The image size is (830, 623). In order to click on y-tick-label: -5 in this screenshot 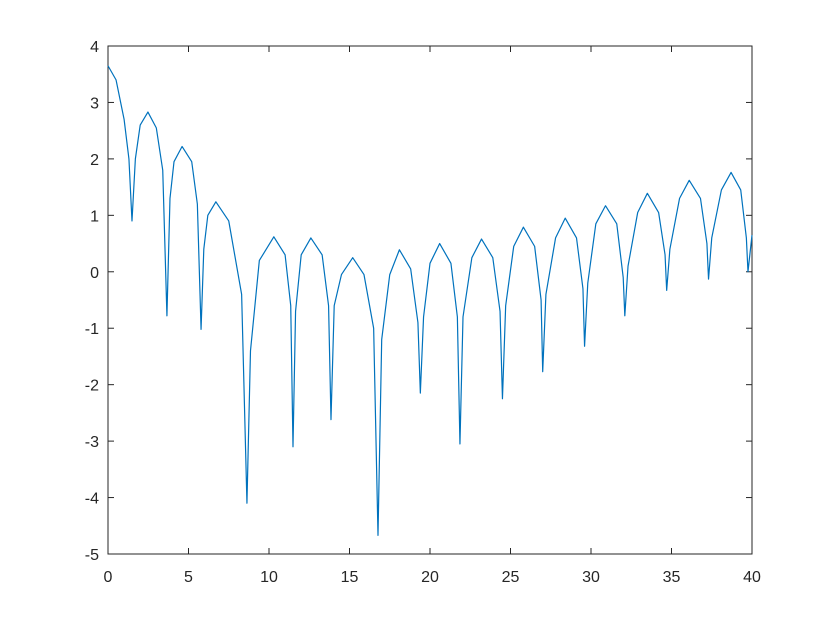, I will do `click(92, 555)`.